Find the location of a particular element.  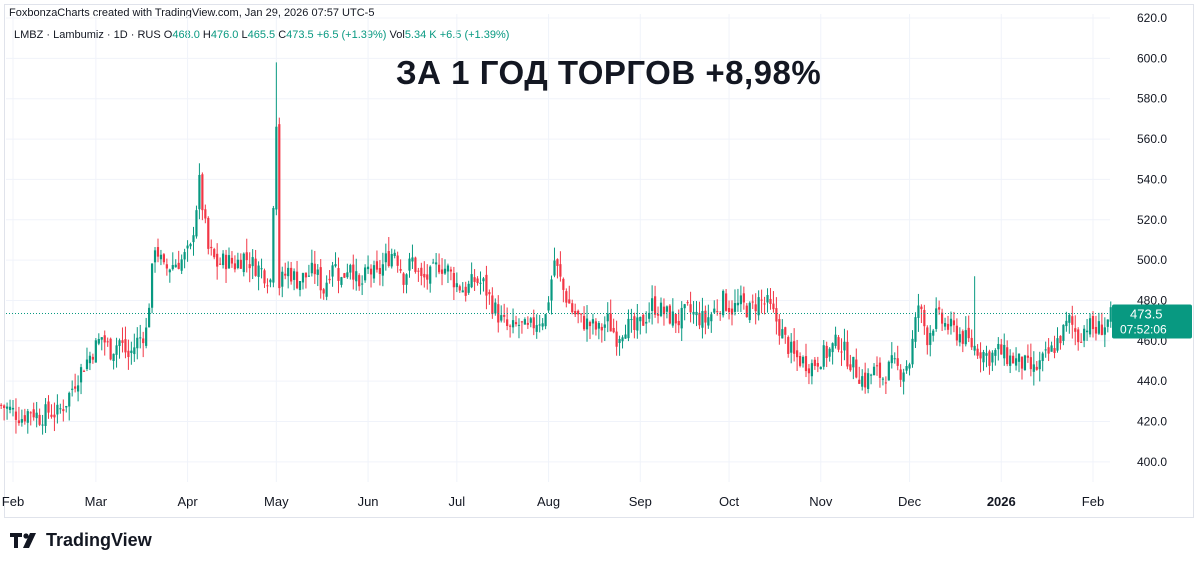

tradingview-brand: TradingView is located at coordinates (81, 540).